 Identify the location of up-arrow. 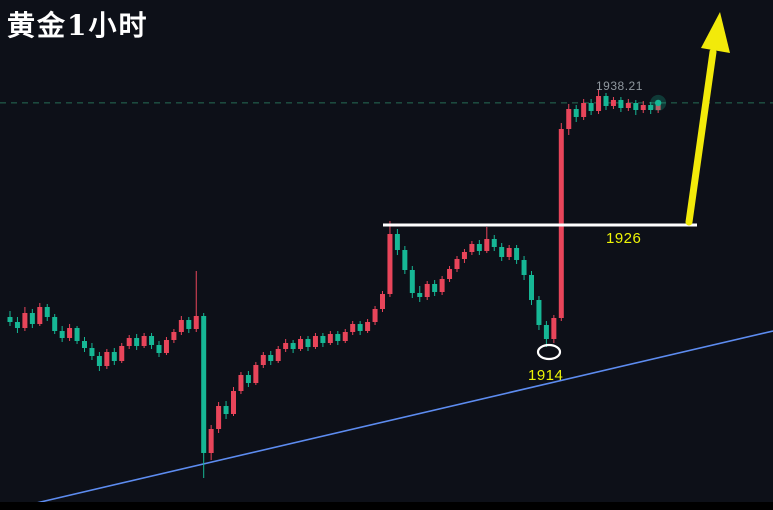
(707, 119).